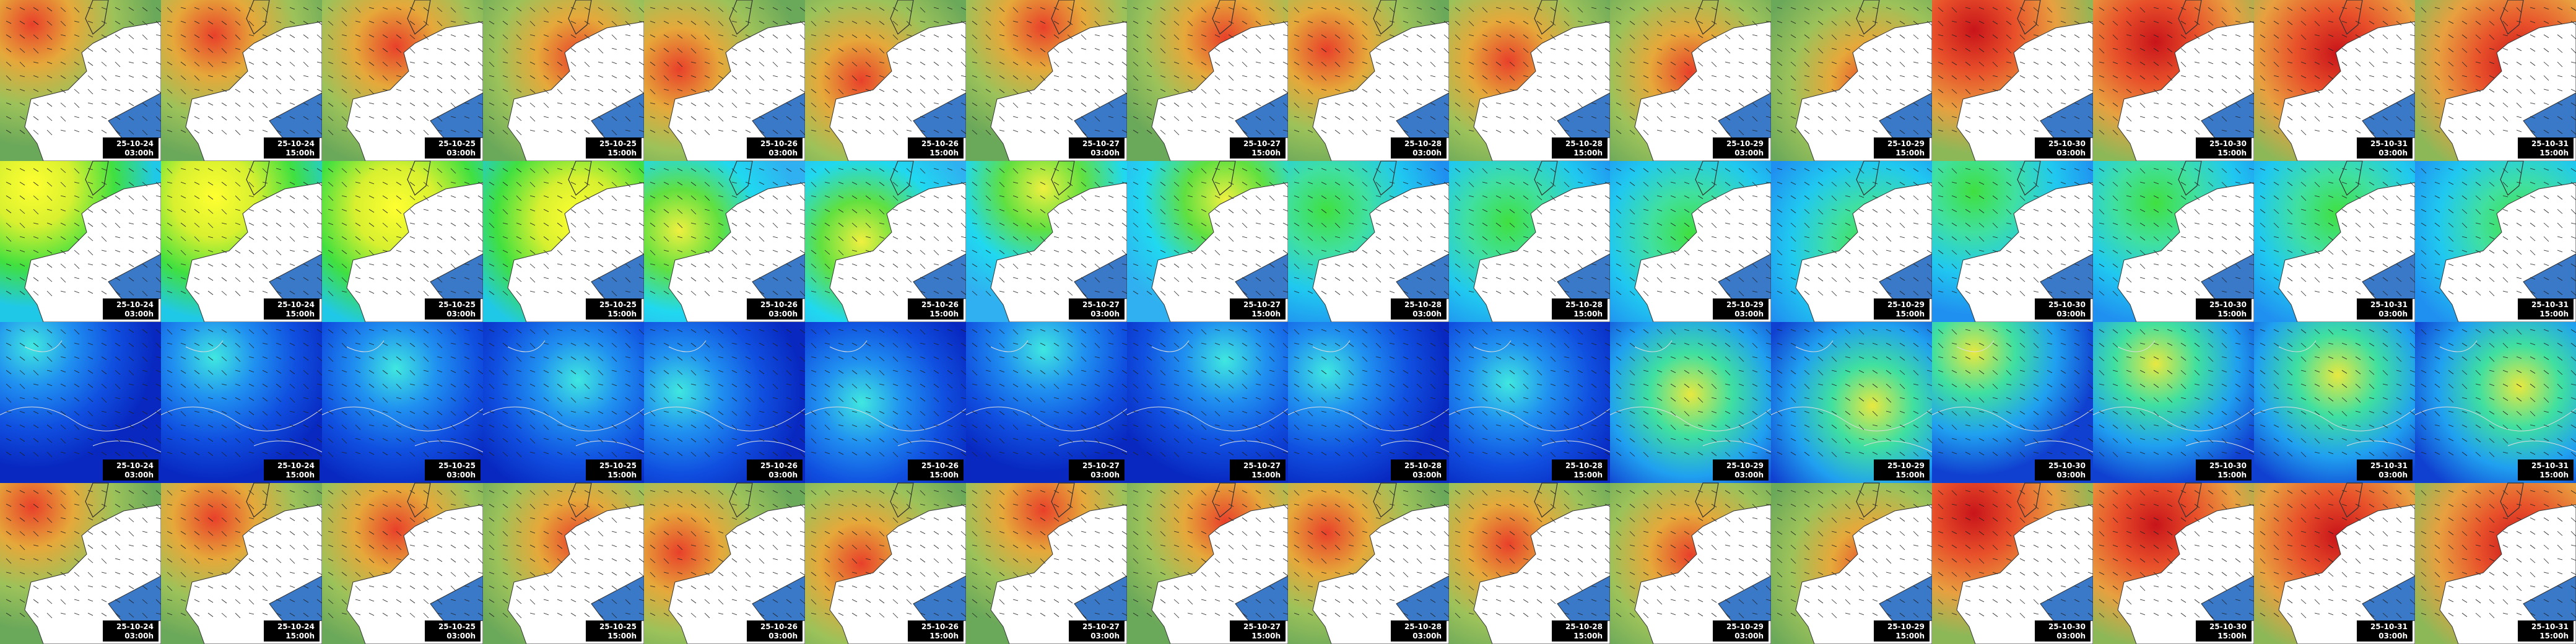 This screenshot has width=2576, height=644. I want to click on date-label: 25-10-26, so click(940, 143).